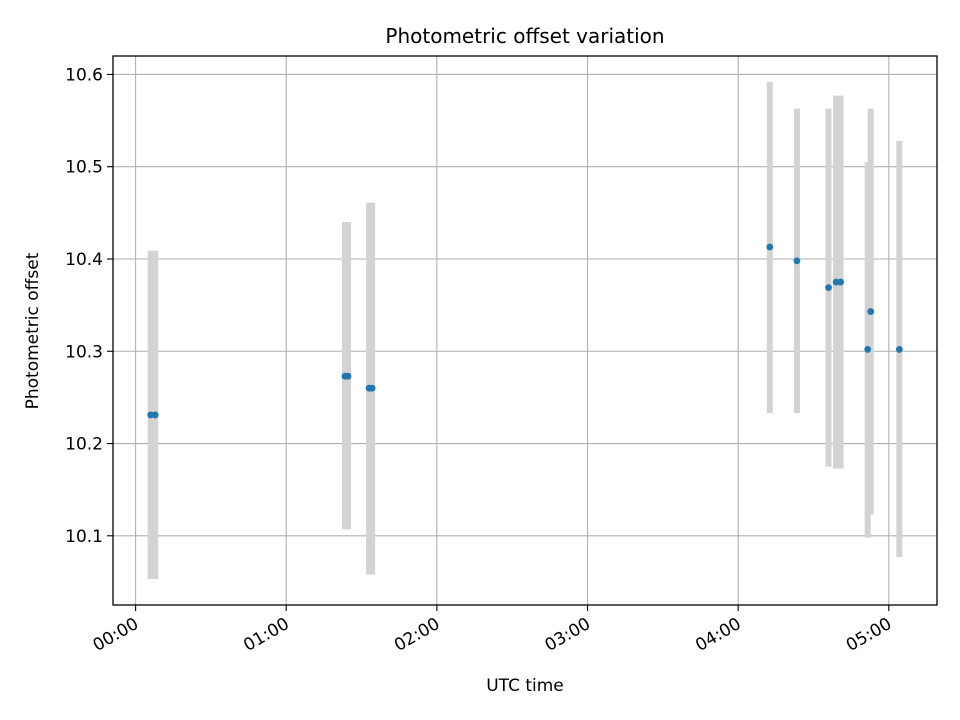 The height and width of the screenshot is (720, 960). Describe the element at coordinates (525, 686) in the screenshot. I see `x-axis-title: UTC time` at that location.